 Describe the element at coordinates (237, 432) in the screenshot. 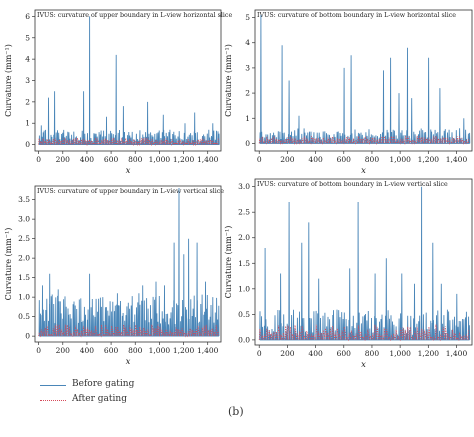

I see `caption-strip` at that location.